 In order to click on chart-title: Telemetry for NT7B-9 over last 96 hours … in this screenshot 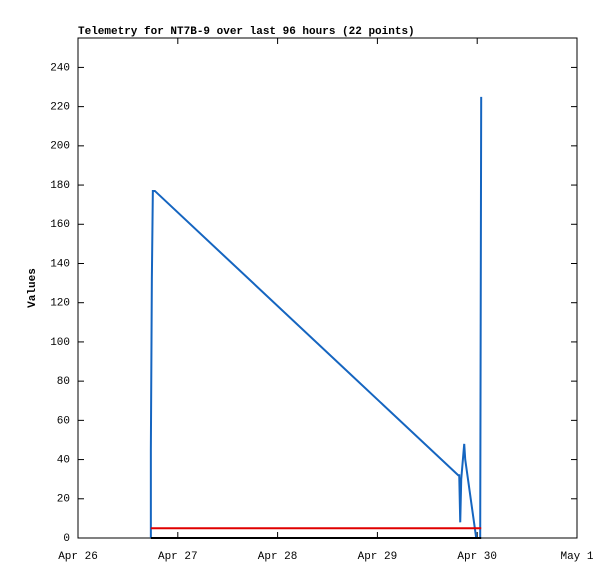, I will do `click(246, 32)`.